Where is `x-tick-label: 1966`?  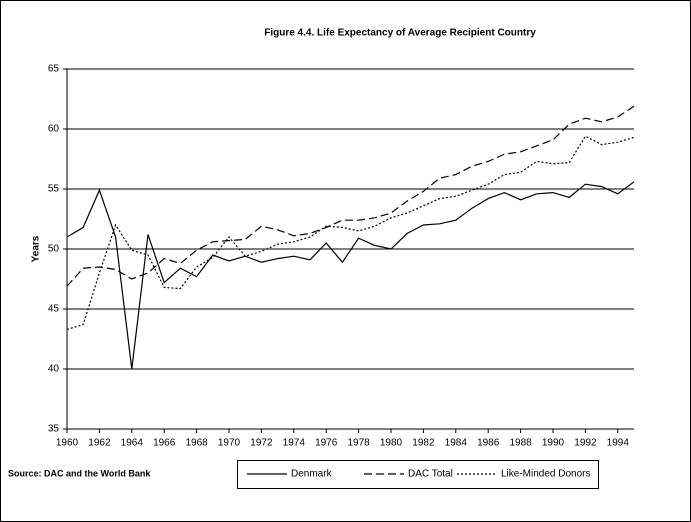
x-tick-label: 1966 is located at coordinates (164, 443).